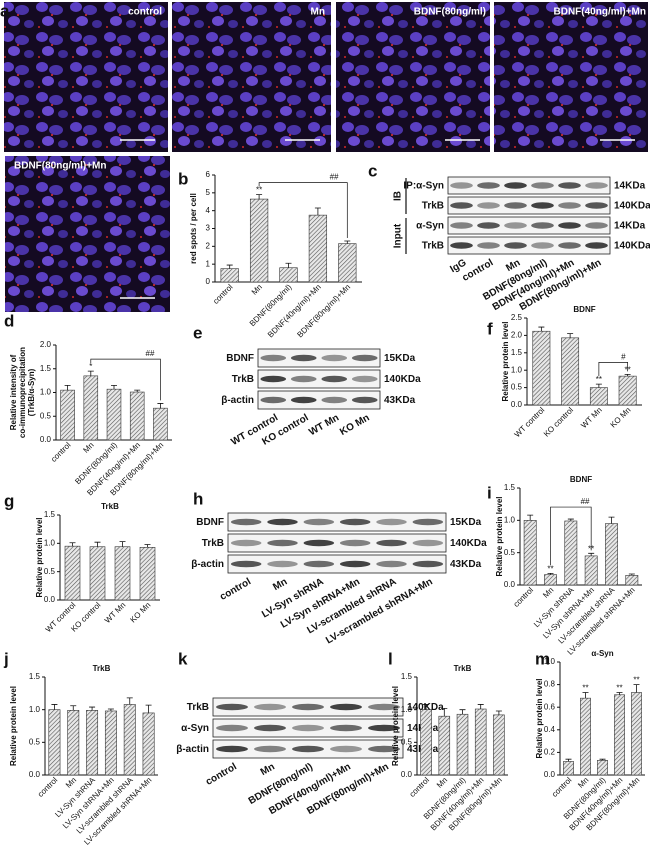  What do you see at coordinates (31, 392) in the screenshot?
I see `y-axis-label: (TrkB/α-Syn)` at bounding box center [31, 392].